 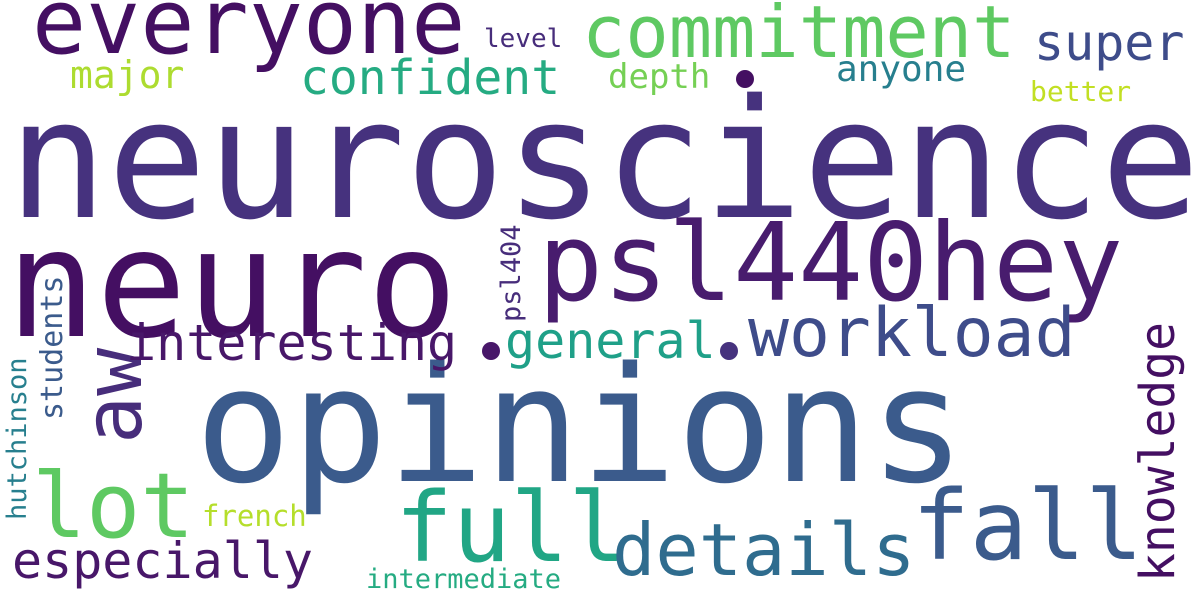 I want to click on word-hutchinson: hutchinson, so click(x=17, y=438).